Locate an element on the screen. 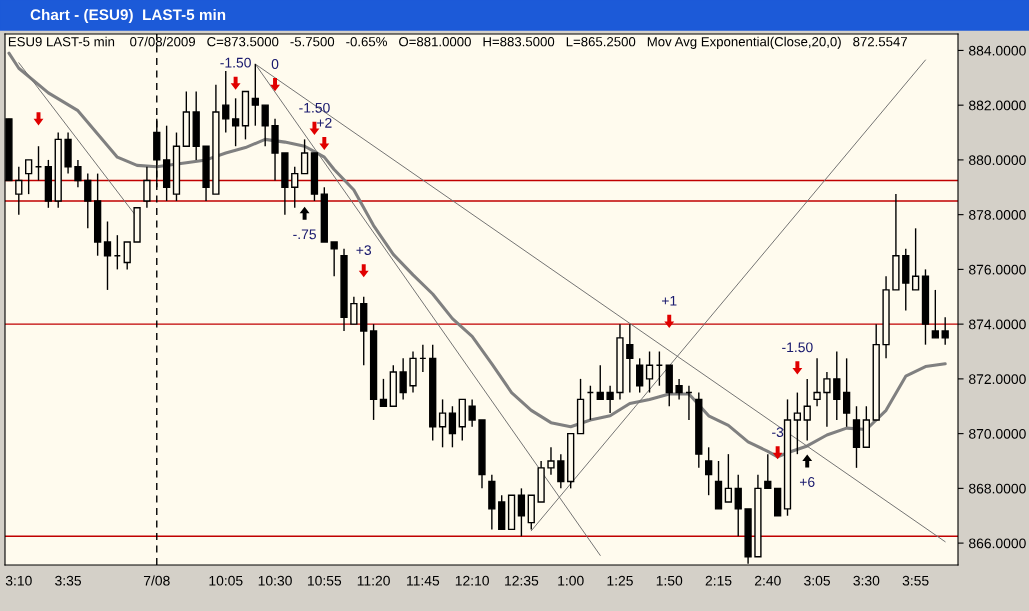  x-tick-label: 10:30 is located at coordinates (275, 580).